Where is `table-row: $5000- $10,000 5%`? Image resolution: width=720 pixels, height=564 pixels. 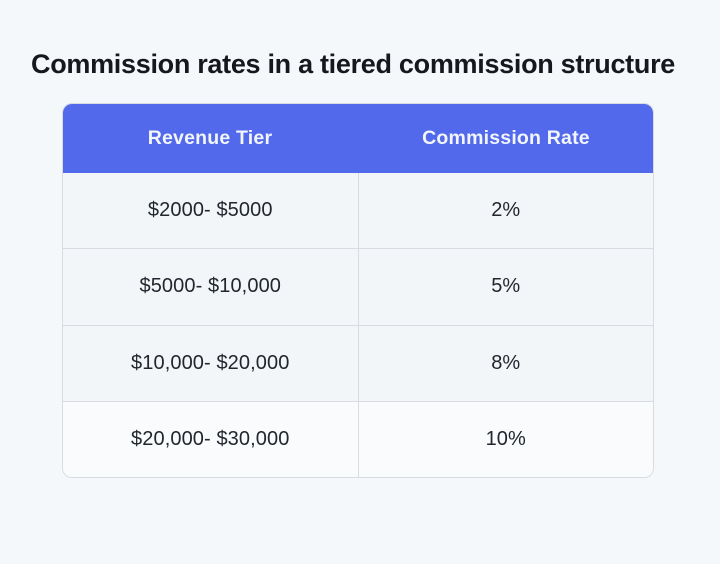 table-row: $5000- $10,000 5% is located at coordinates (358, 286).